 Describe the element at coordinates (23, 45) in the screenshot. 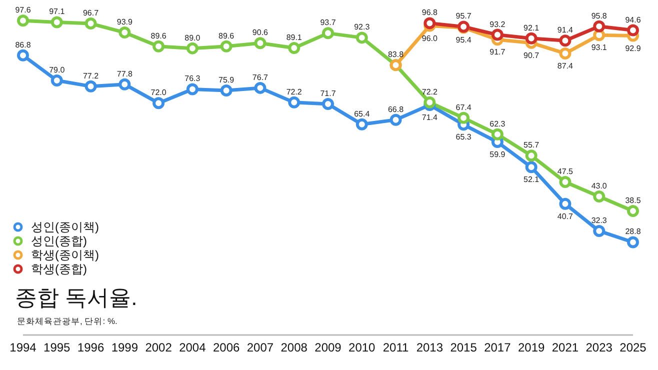

I see `data-label: 86.8` at that location.